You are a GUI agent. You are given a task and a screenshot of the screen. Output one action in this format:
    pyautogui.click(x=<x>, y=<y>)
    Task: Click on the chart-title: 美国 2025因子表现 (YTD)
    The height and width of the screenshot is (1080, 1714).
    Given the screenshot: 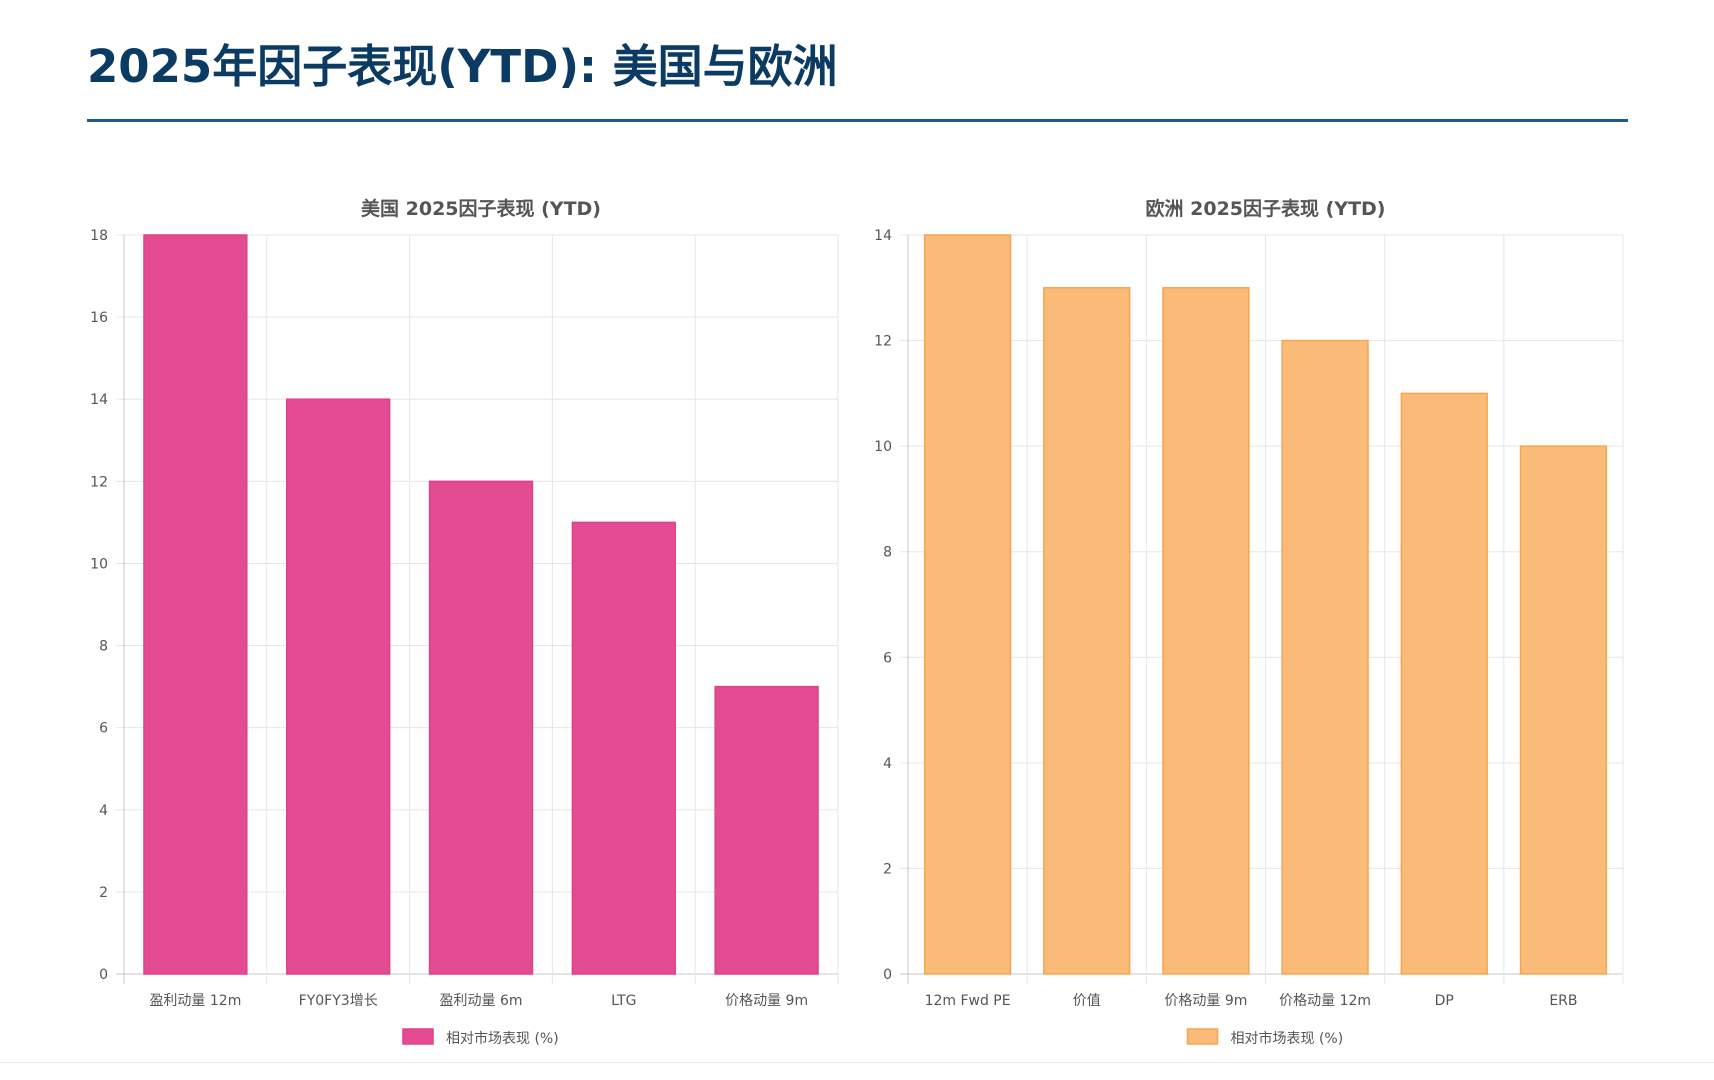 What is the action you would take?
    pyautogui.click(x=481, y=208)
    